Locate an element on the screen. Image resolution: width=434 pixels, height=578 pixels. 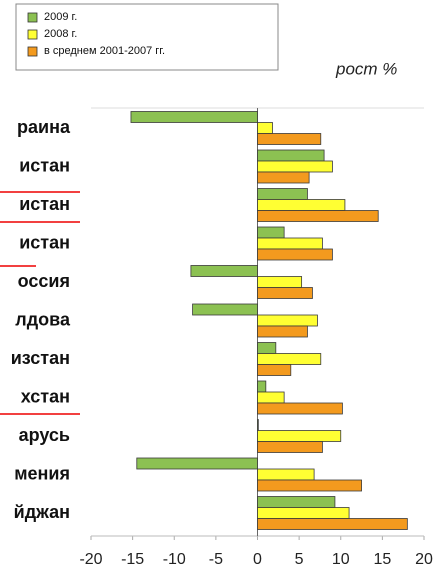
category-label: йджан is located at coordinates (42, 512).